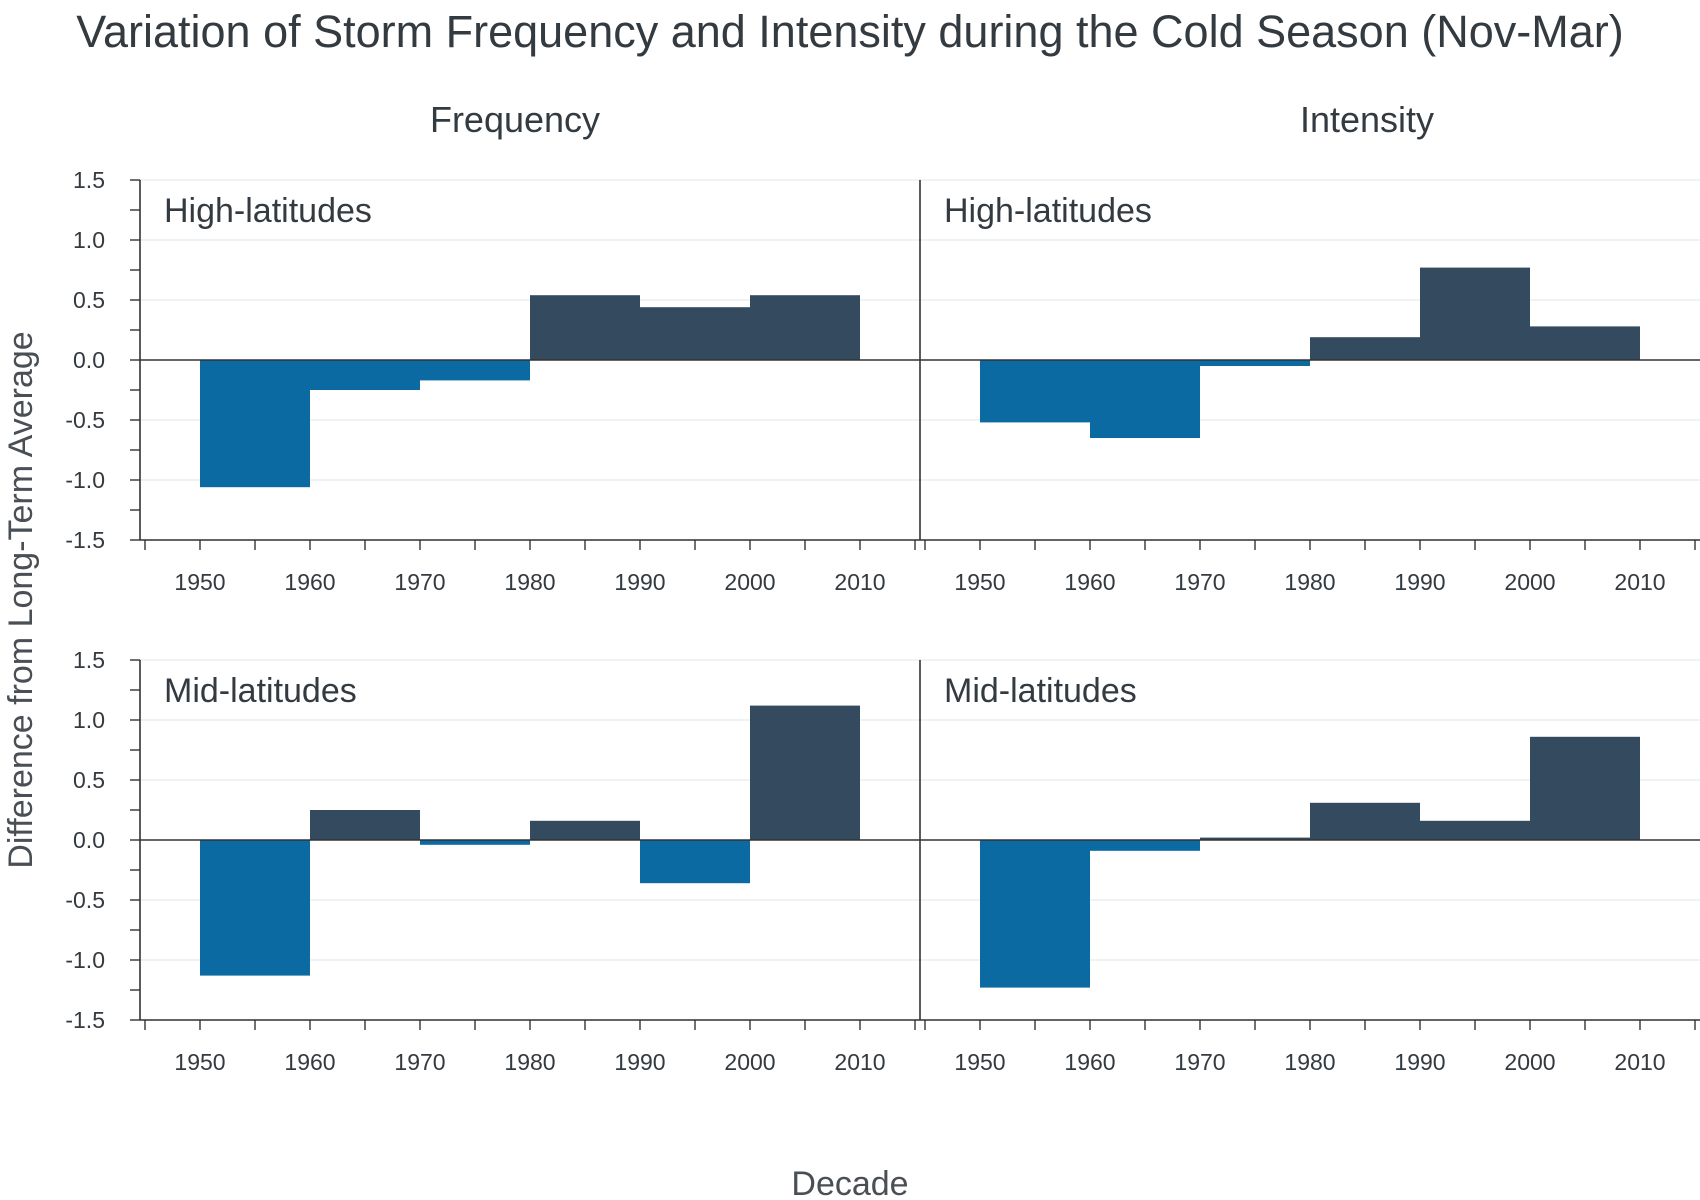 The width and height of the screenshot is (1700, 1200). Describe the element at coordinates (1048, 211) in the screenshot. I see `high-latitudes-intensity-panel-label: High-latitudes` at that location.